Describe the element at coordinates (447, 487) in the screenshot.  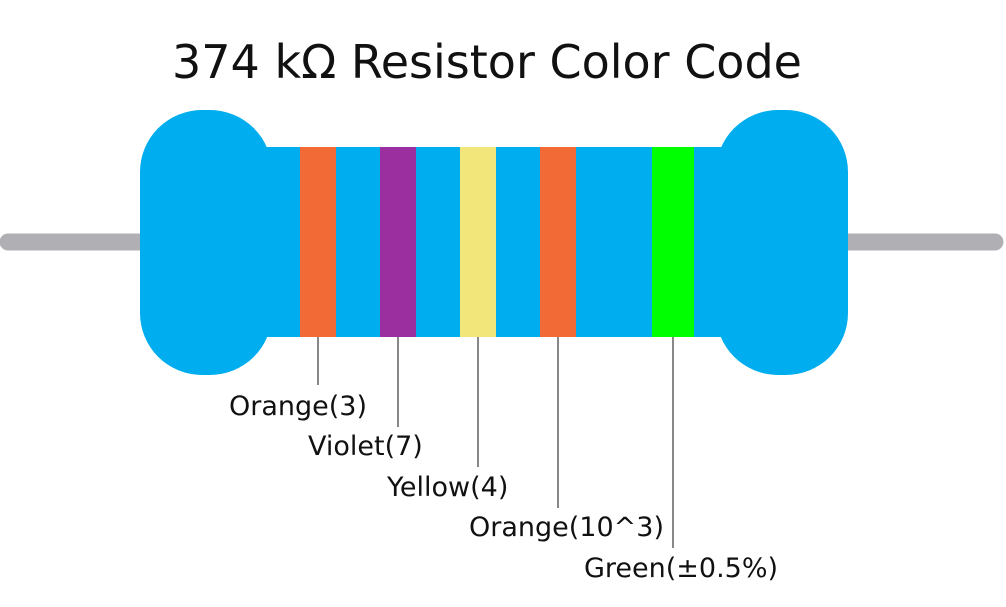
I see `band-label: Yellow(4)` at that location.